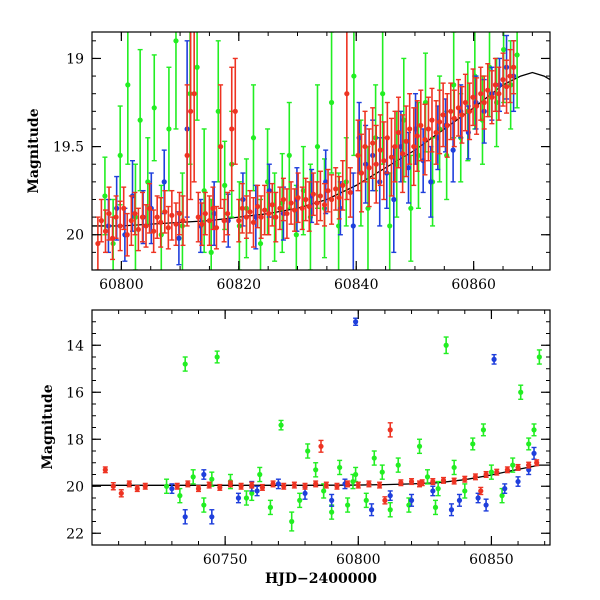 The height and width of the screenshot is (600, 600). What do you see at coordinates (75, 440) in the screenshot?
I see `bottom-y-tick-label: 18` at bounding box center [75, 440].